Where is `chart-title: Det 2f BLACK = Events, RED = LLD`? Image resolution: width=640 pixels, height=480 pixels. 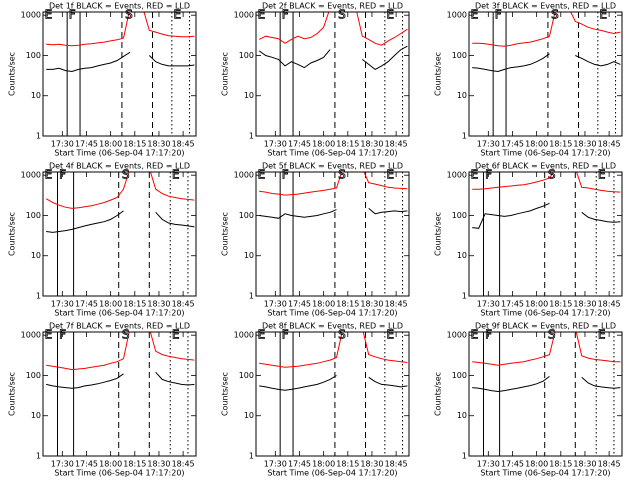
chart-title: Det 2f BLACK = Events, RED = LLD is located at coordinates (332, 6).